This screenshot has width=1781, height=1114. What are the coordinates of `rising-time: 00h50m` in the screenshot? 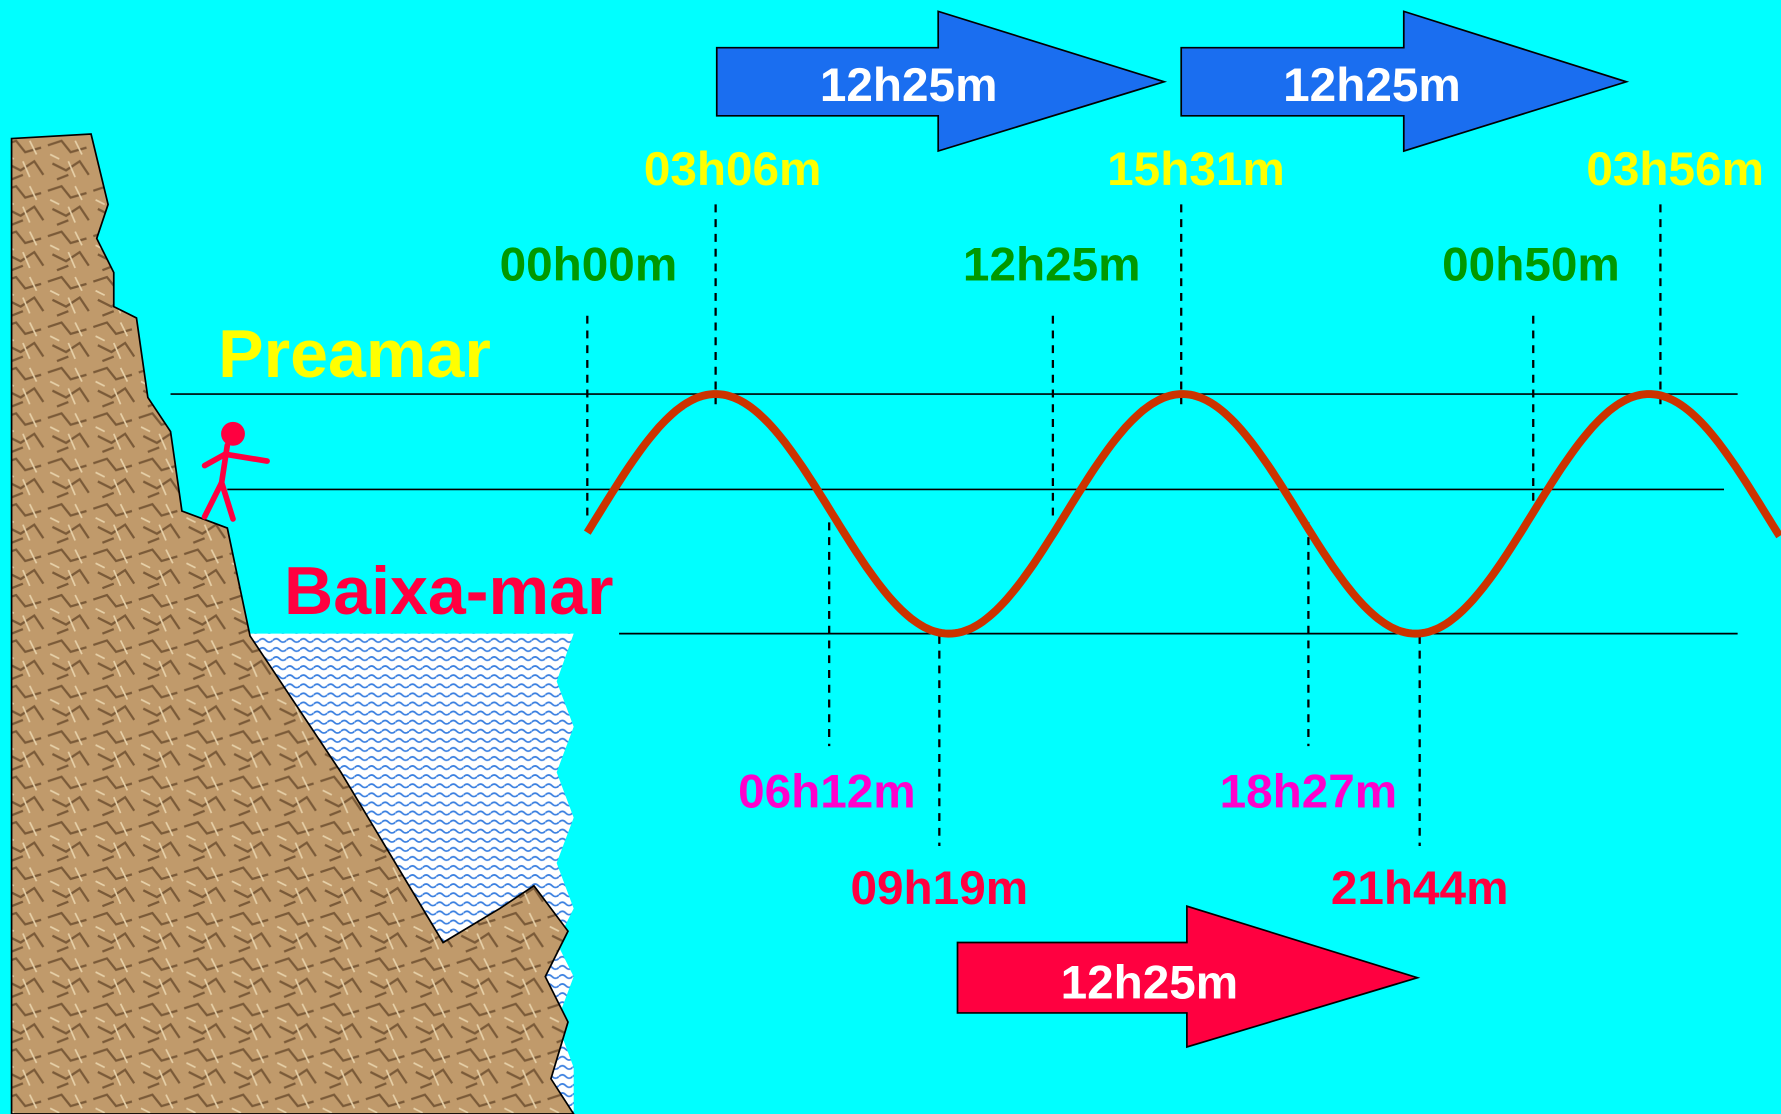 It's located at (1531, 265).